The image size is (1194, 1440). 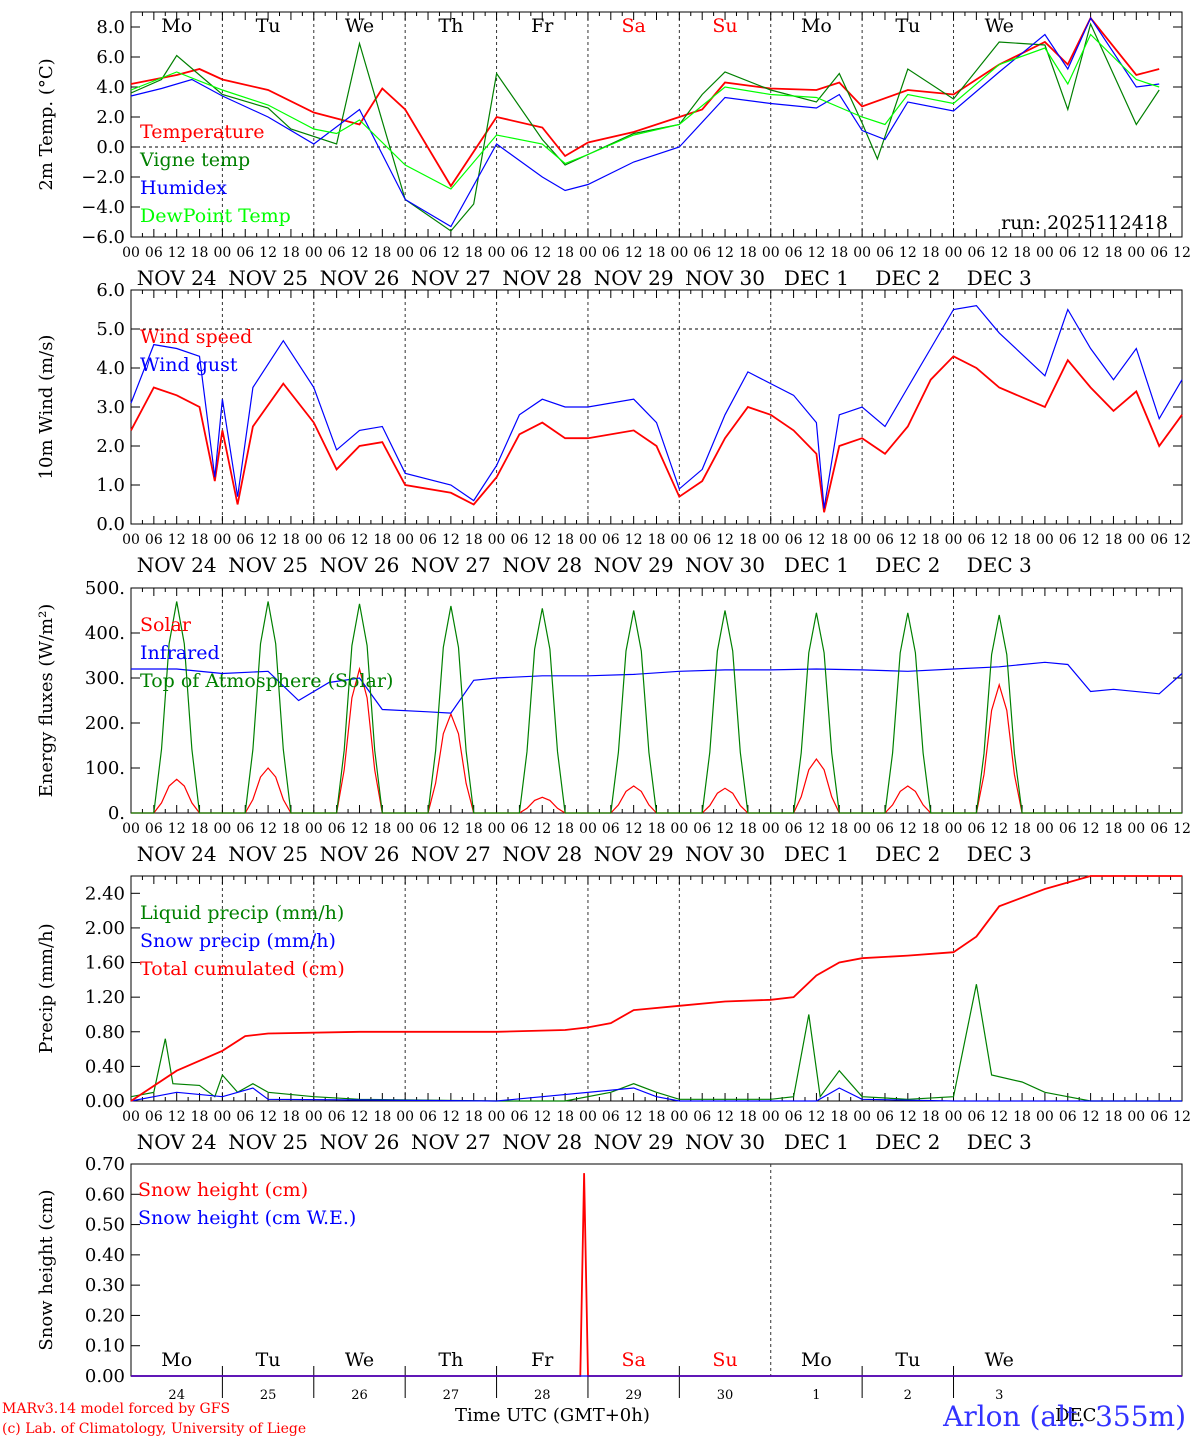 I want to click on series-line-vigne-temp, so click(x=645, y=127).